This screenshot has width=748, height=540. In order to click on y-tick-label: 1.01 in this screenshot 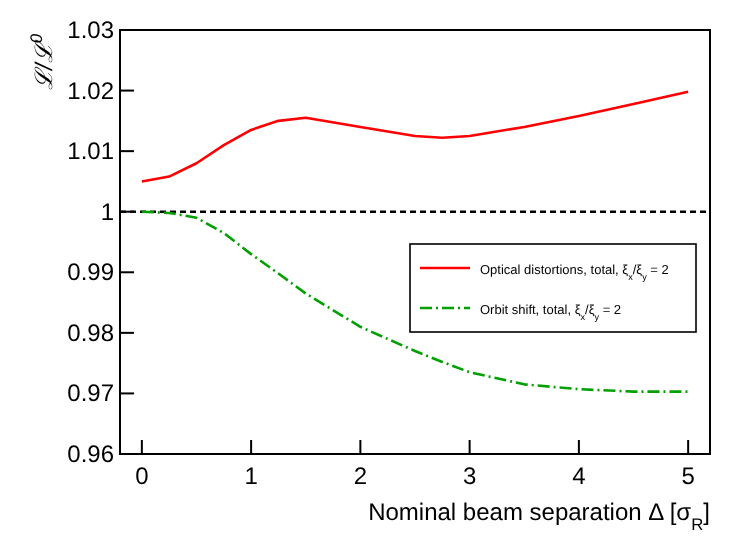, I will do `click(91, 151)`.